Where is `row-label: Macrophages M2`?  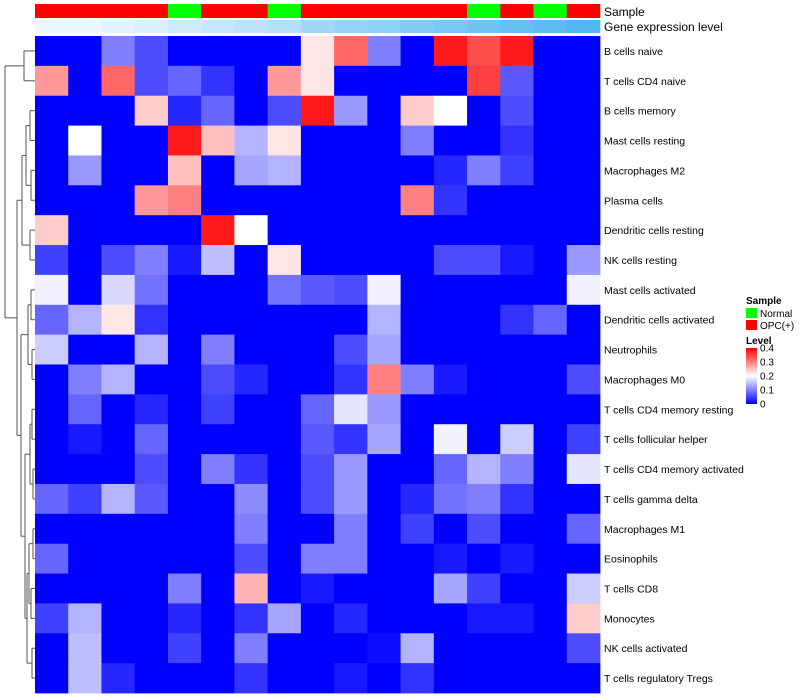
row-label: Macrophages M2 is located at coordinates (644, 171).